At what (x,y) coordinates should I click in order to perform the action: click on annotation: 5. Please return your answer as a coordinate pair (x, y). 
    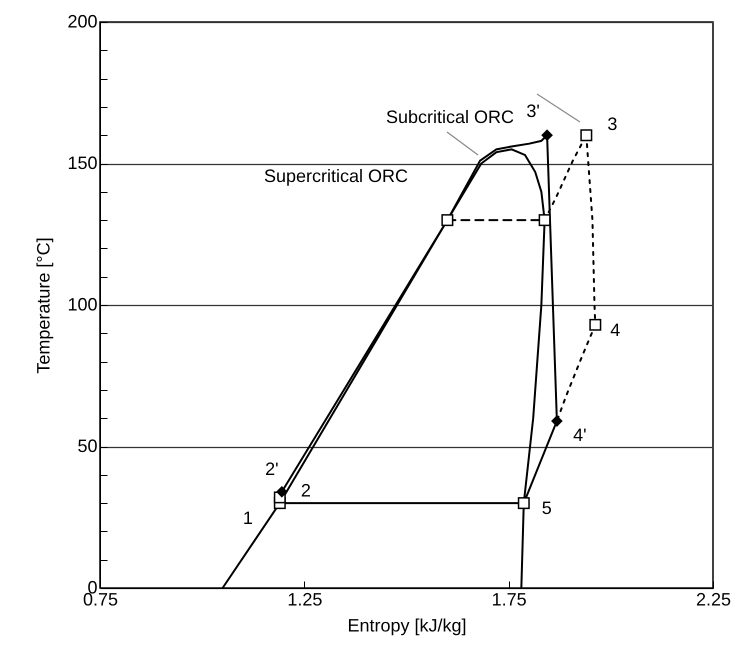
    Looking at the image, I should click on (547, 508).